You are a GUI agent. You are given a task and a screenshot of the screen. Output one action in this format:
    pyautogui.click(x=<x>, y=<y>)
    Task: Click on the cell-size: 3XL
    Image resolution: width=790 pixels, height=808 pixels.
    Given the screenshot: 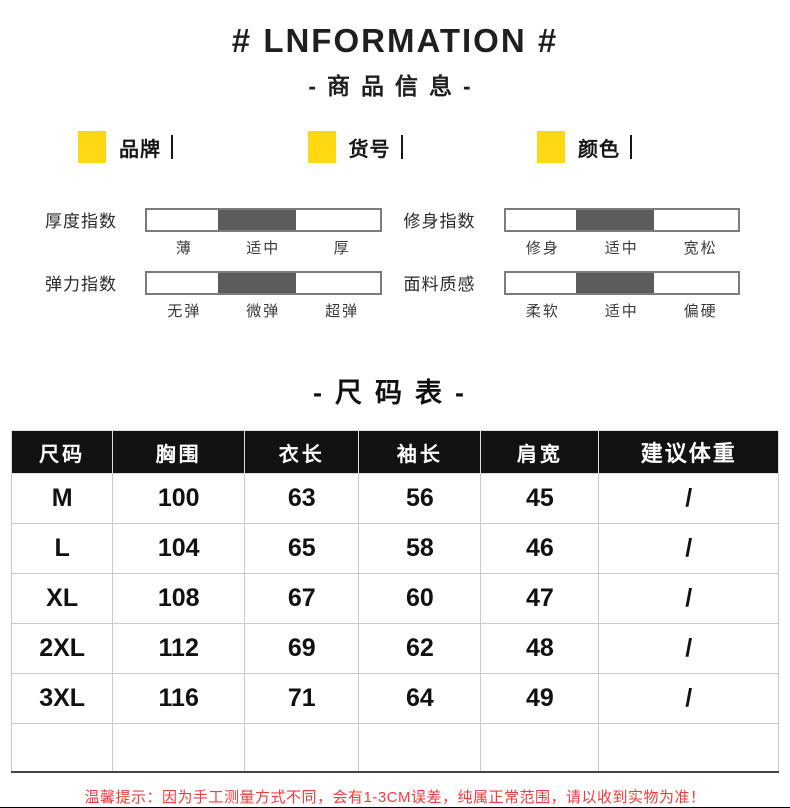 What is the action you would take?
    pyautogui.click(x=62, y=698)
    